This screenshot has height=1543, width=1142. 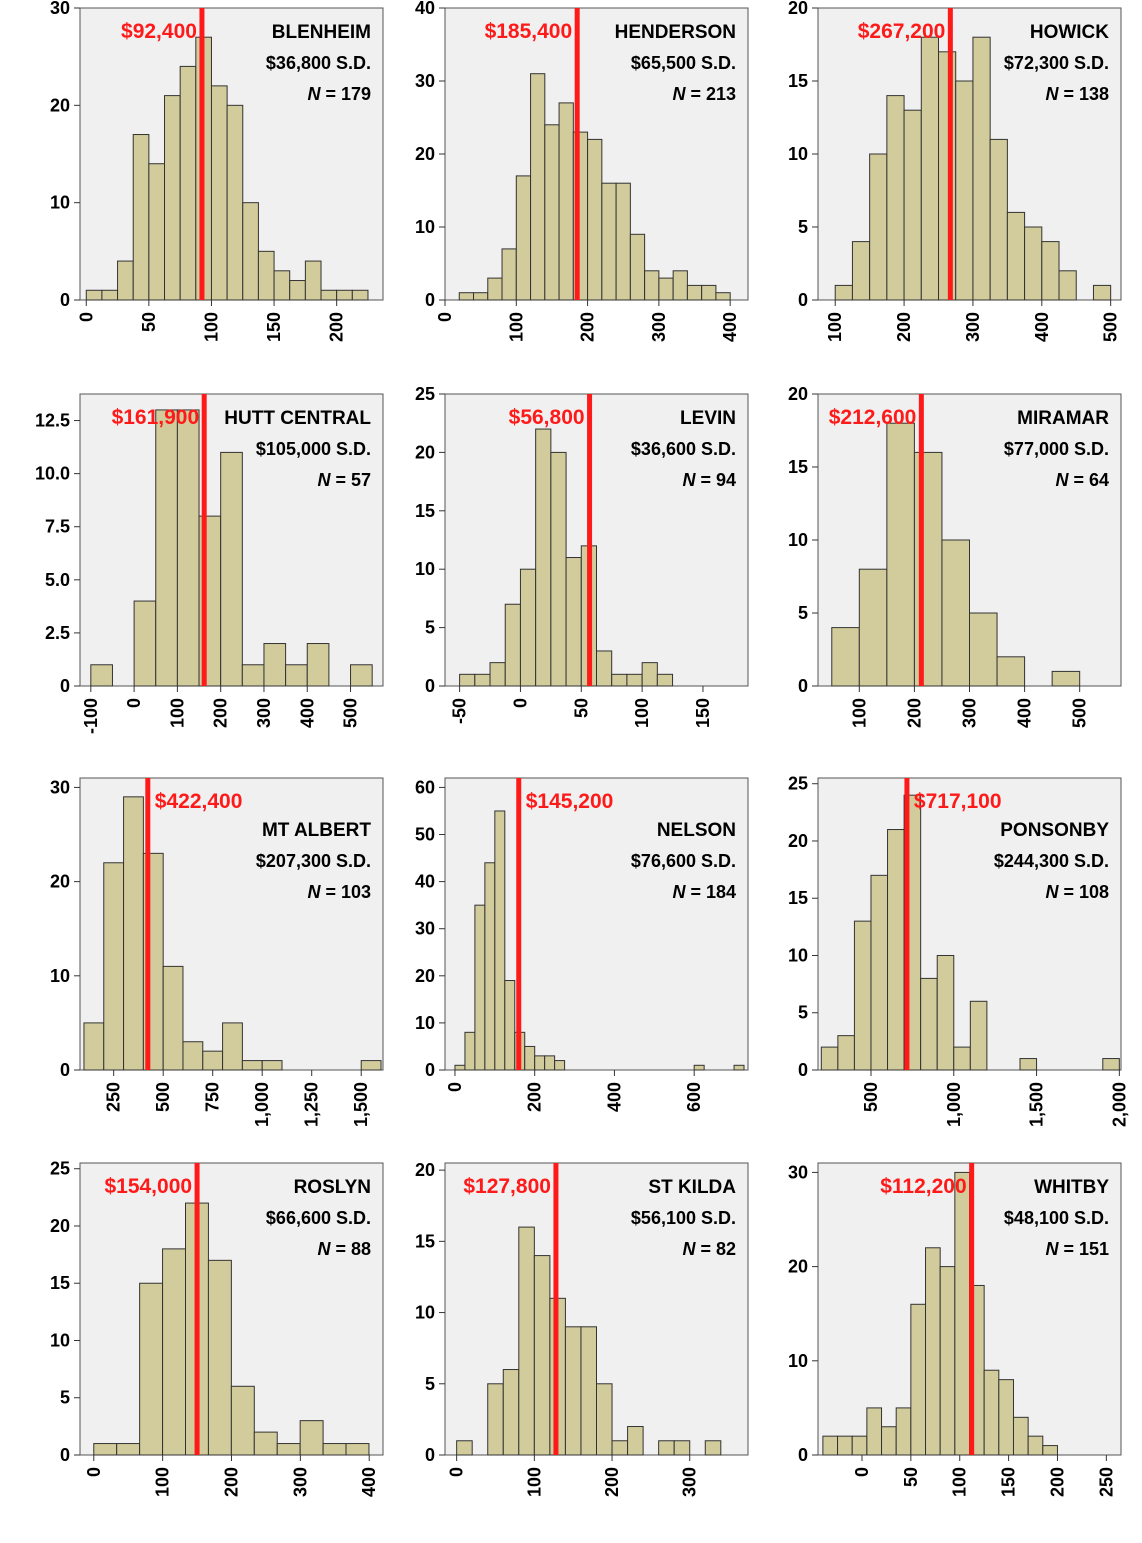 I want to click on n-label: N = 108, so click(x=1077, y=892).